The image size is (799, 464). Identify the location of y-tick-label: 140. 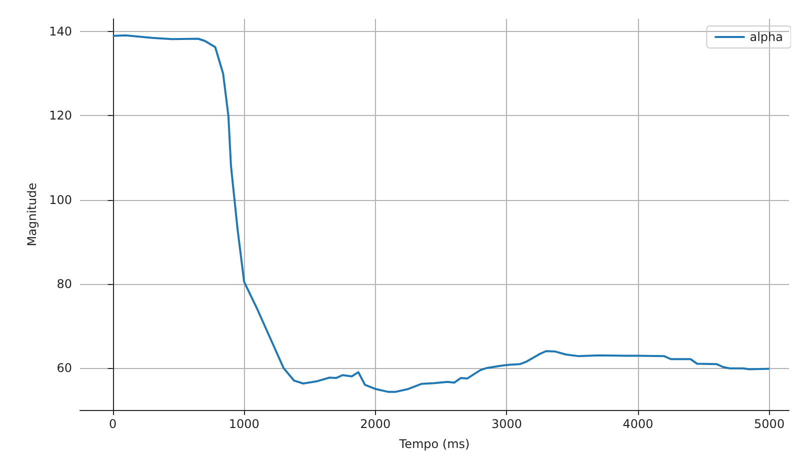
(60, 31).